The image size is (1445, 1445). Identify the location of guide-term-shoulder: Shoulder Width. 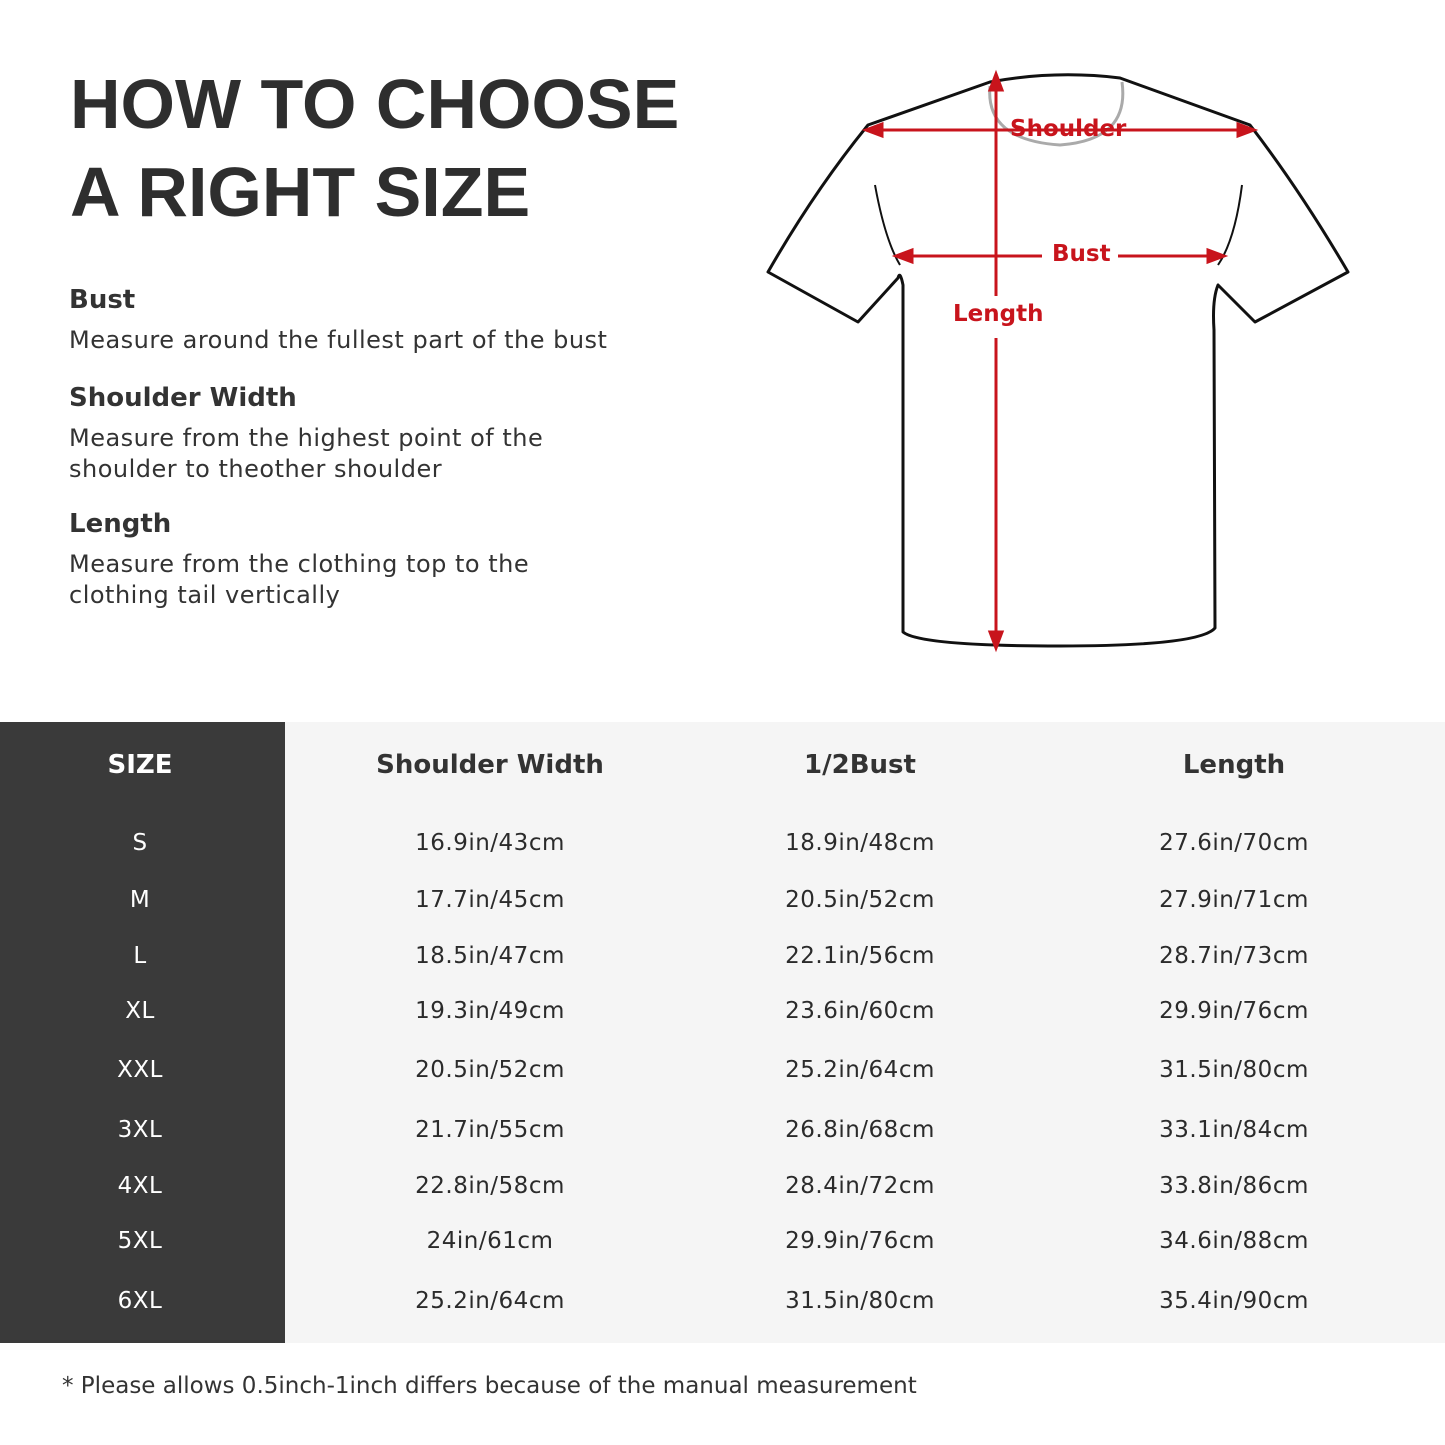
(183, 398).